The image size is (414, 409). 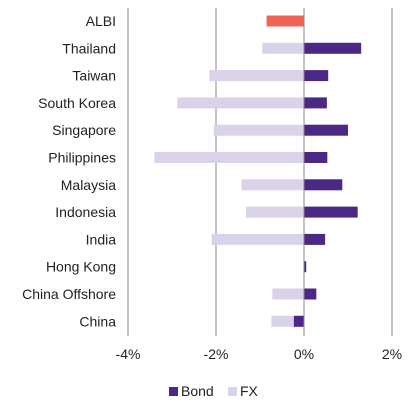 What do you see at coordinates (94, 76) in the screenshot?
I see `category-label-taiwan: Taiwan` at bounding box center [94, 76].